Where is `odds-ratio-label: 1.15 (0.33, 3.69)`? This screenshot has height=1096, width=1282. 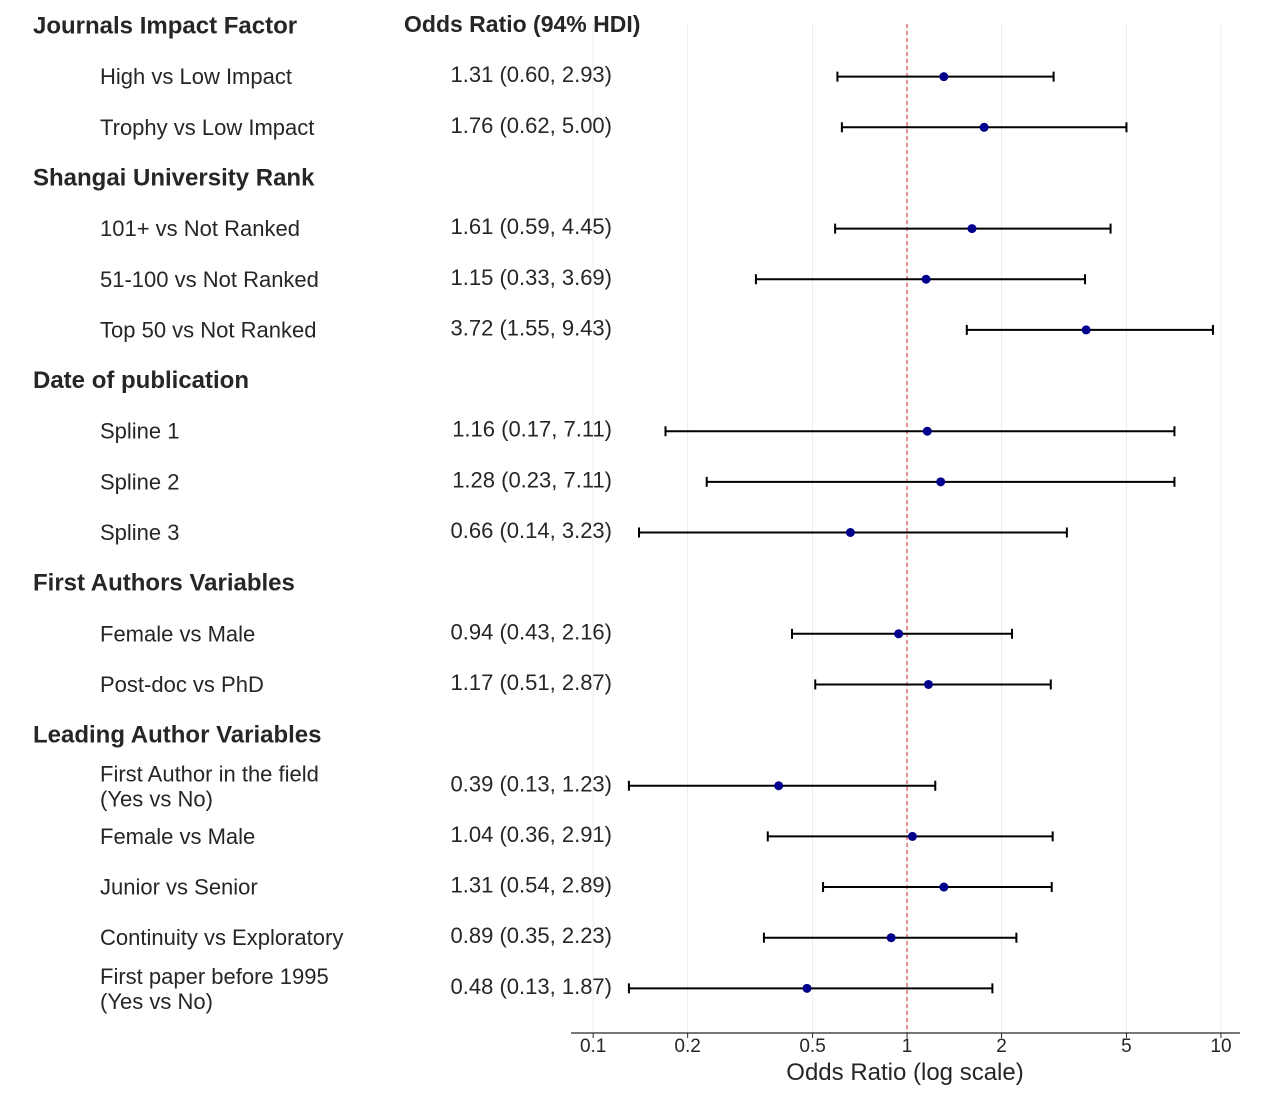
odds-ratio-label: 1.15 (0.33, 3.69) is located at coordinates (531, 277).